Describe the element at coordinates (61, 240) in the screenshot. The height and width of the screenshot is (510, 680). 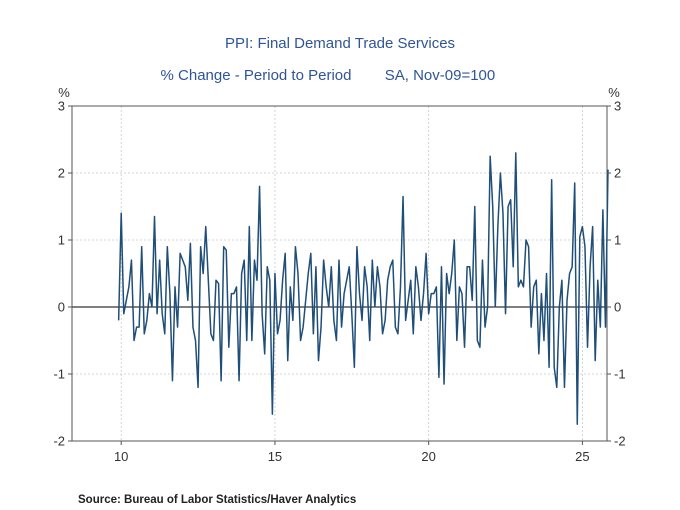
I see `y-tick-label-left: 1` at that location.